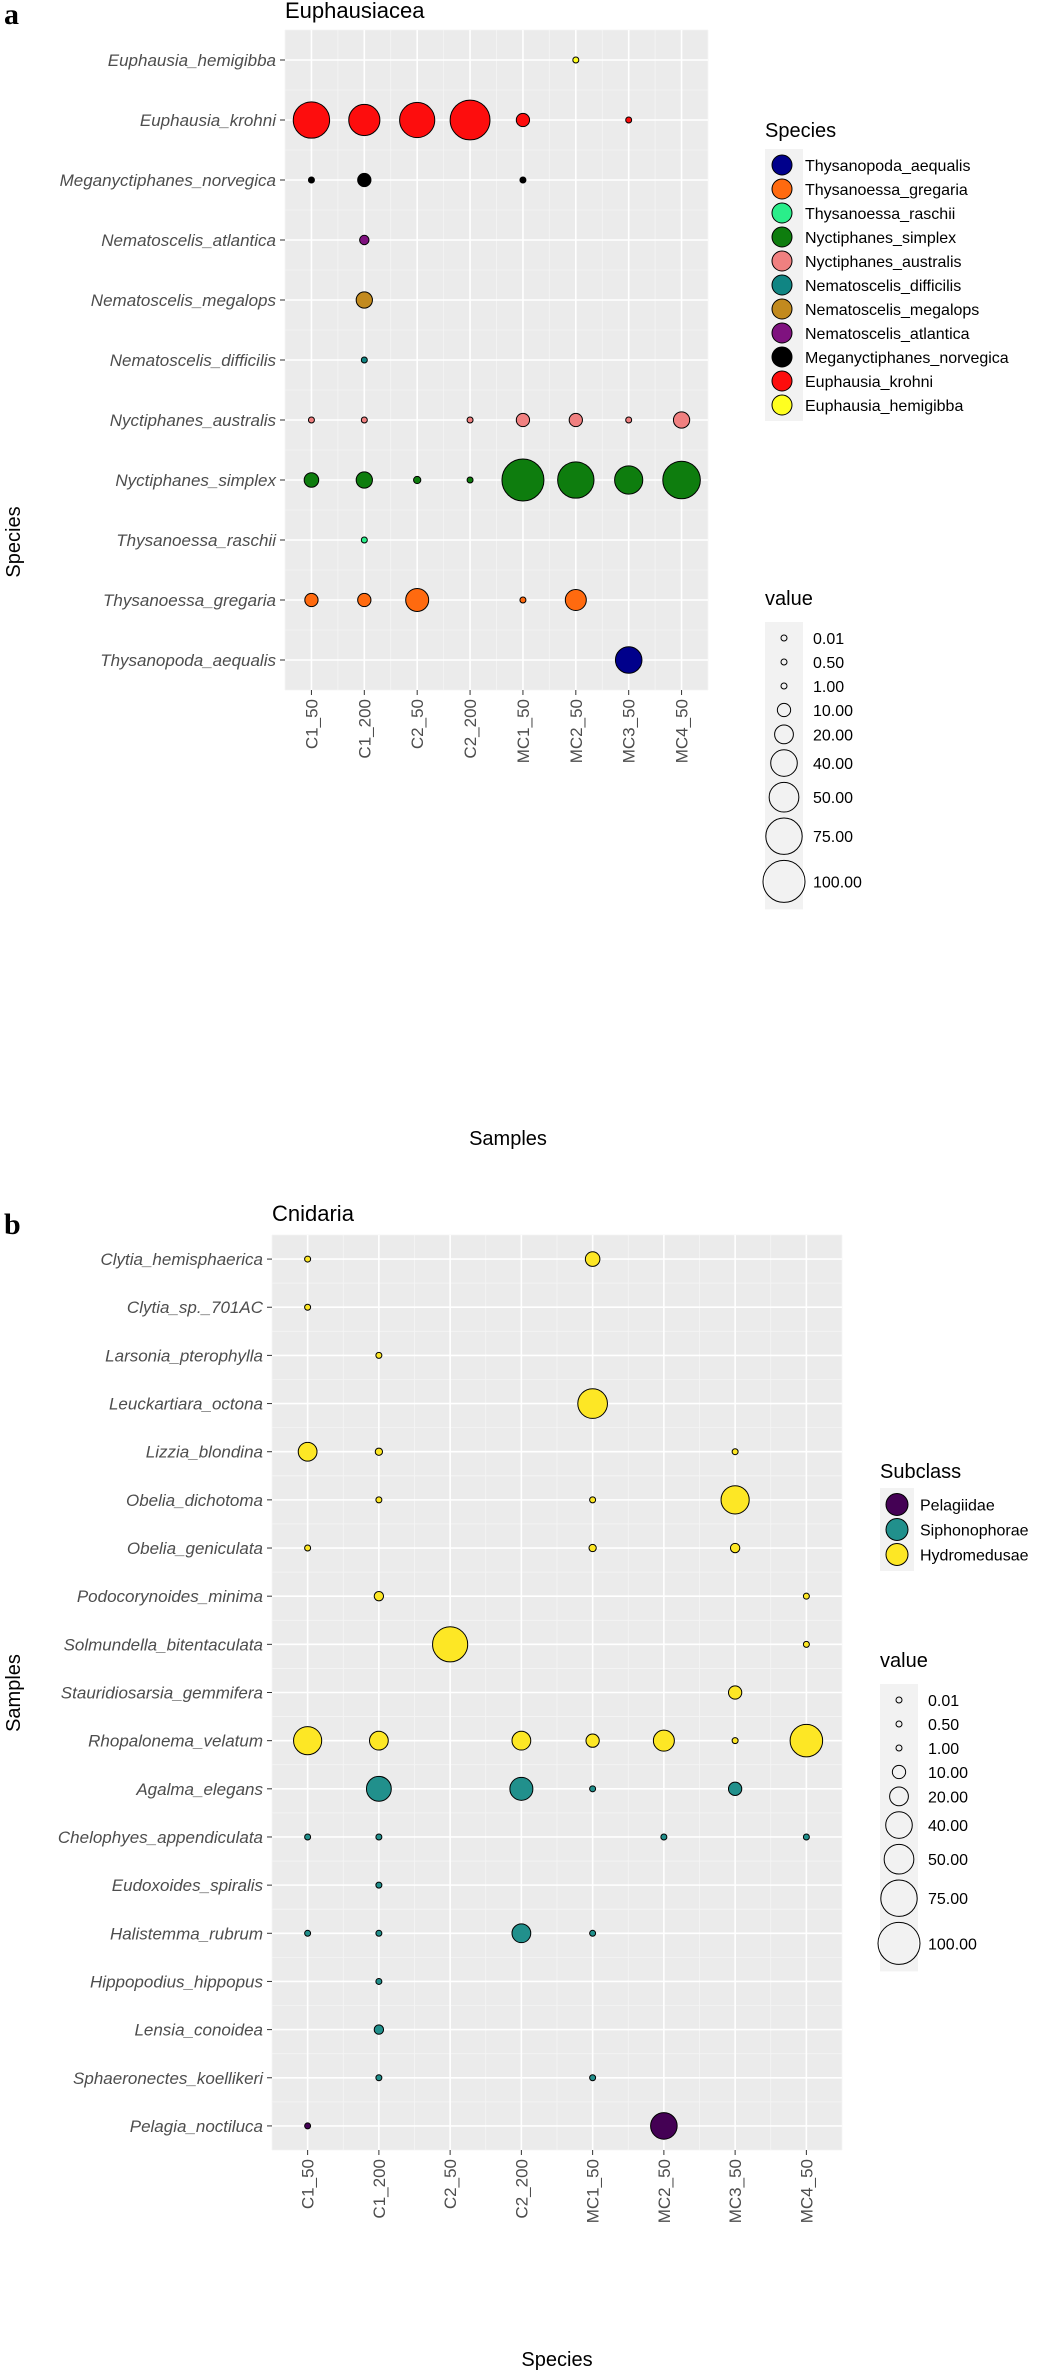 The height and width of the screenshot is (2376, 1062). Describe the element at coordinates (897, 1554) in the screenshot. I see `legend-swatch-hydromedusae` at that location.